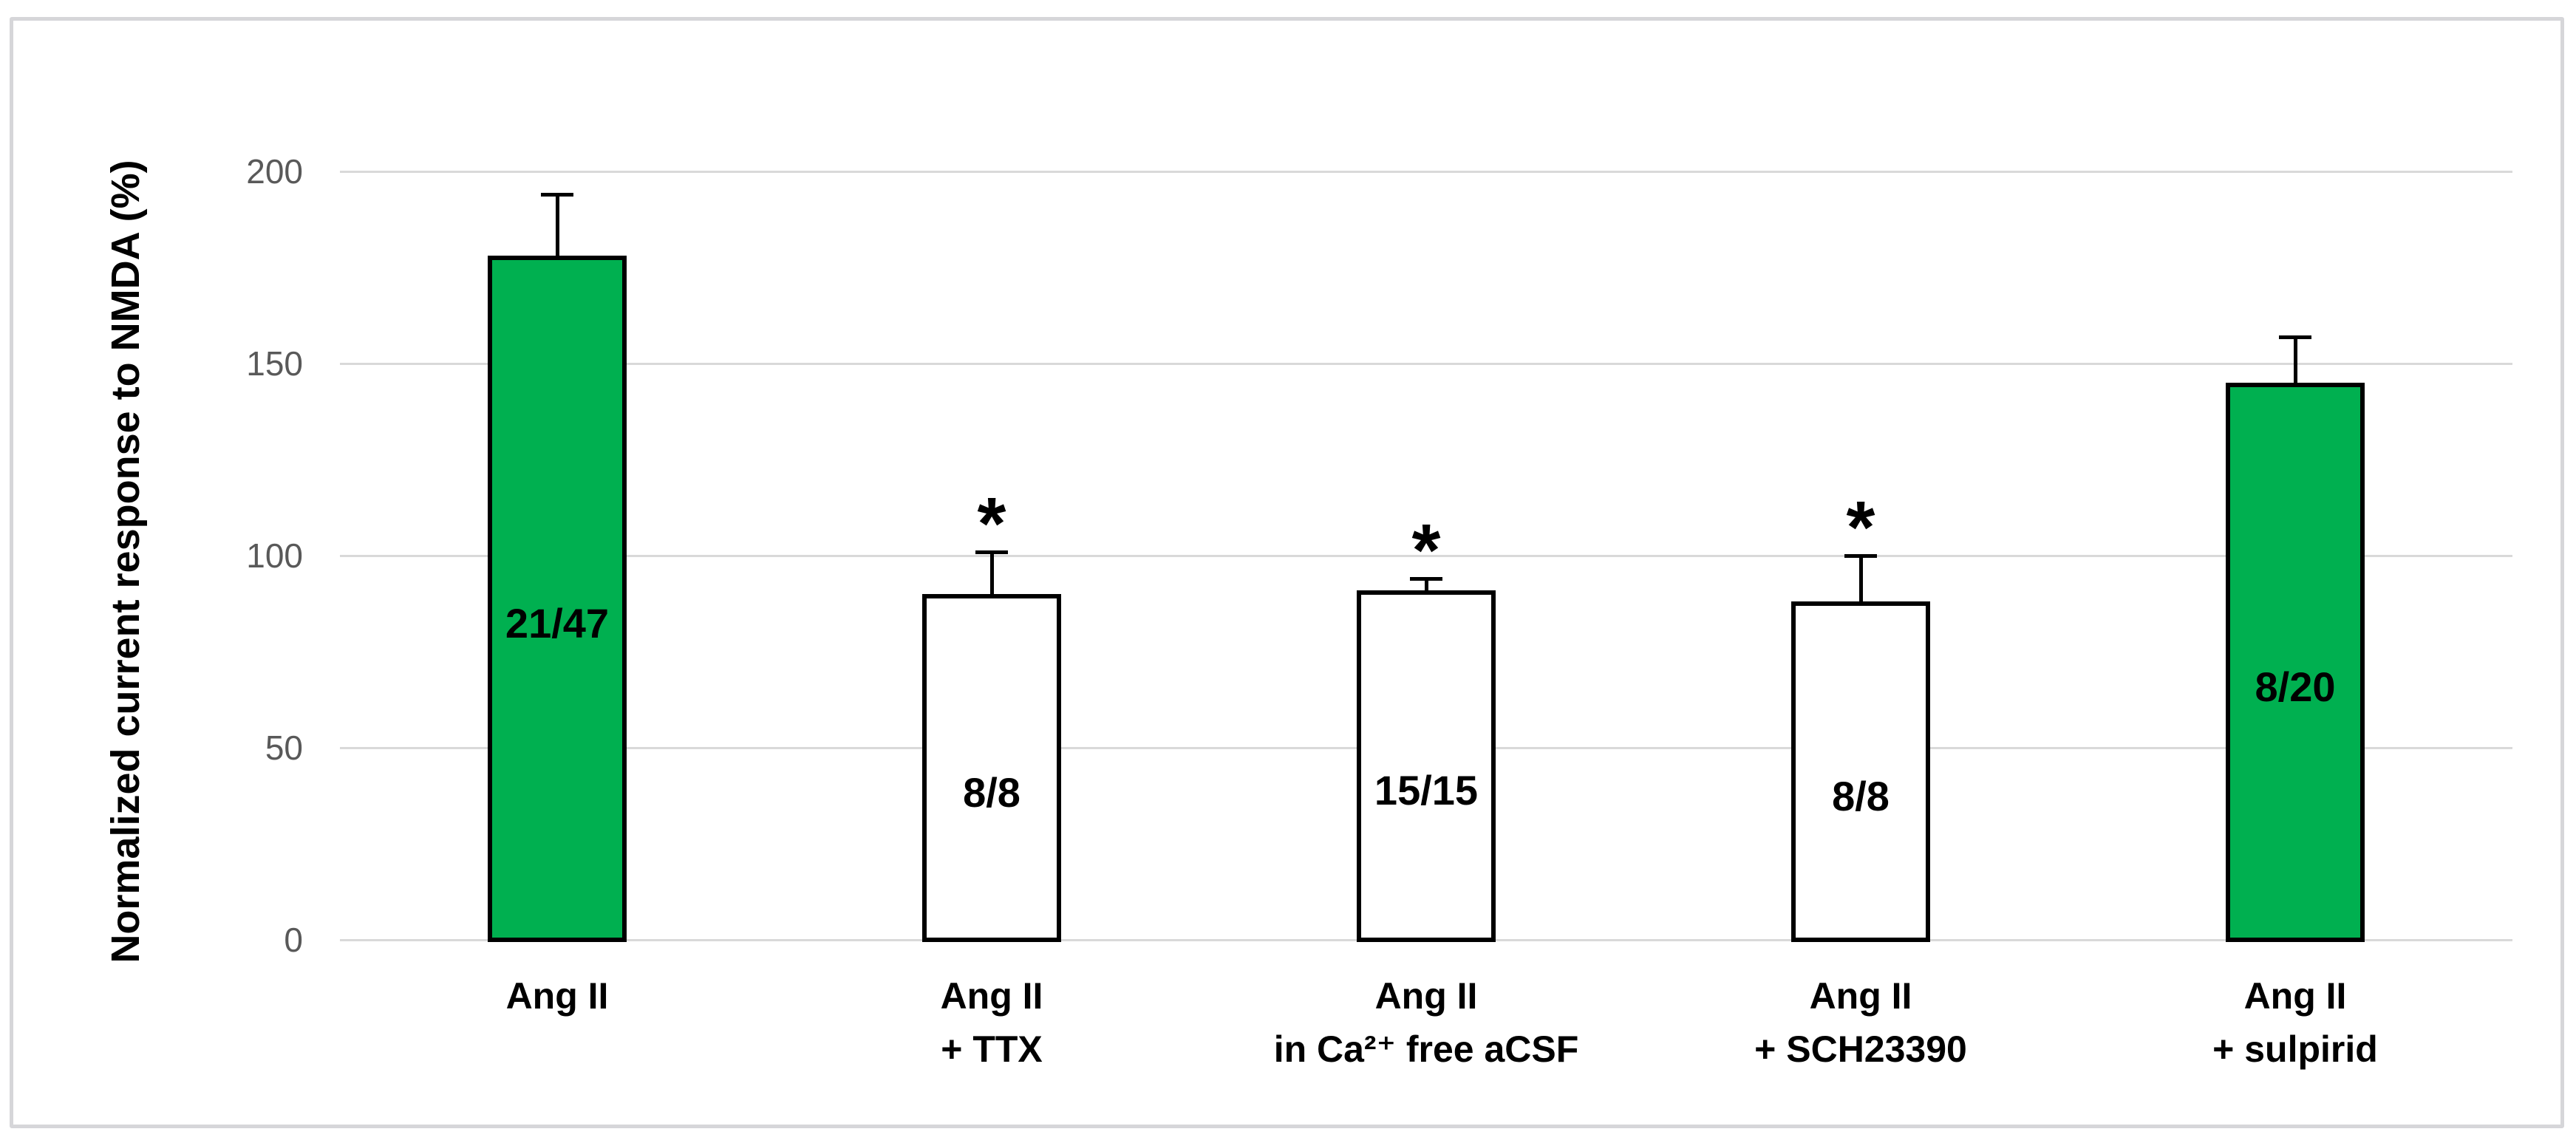 This screenshot has height=1143, width=2576. What do you see at coordinates (274, 555) in the screenshot?
I see `y-tick-label-100: 100` at bounding box center [274, 555].